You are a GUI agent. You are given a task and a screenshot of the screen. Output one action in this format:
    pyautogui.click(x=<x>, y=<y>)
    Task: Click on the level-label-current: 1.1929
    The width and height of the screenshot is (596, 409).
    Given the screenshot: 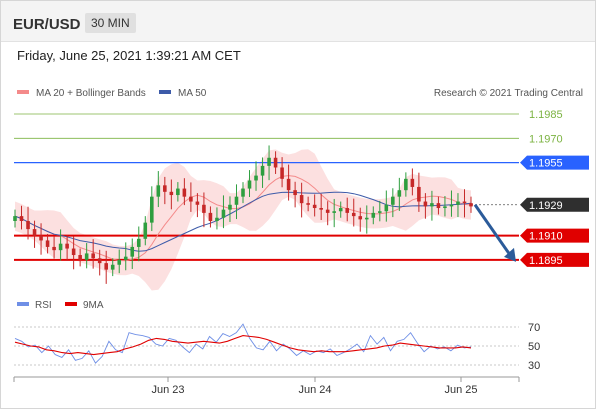 What is the action you would take?
    pyautogui.click(x=546, y=206)
    